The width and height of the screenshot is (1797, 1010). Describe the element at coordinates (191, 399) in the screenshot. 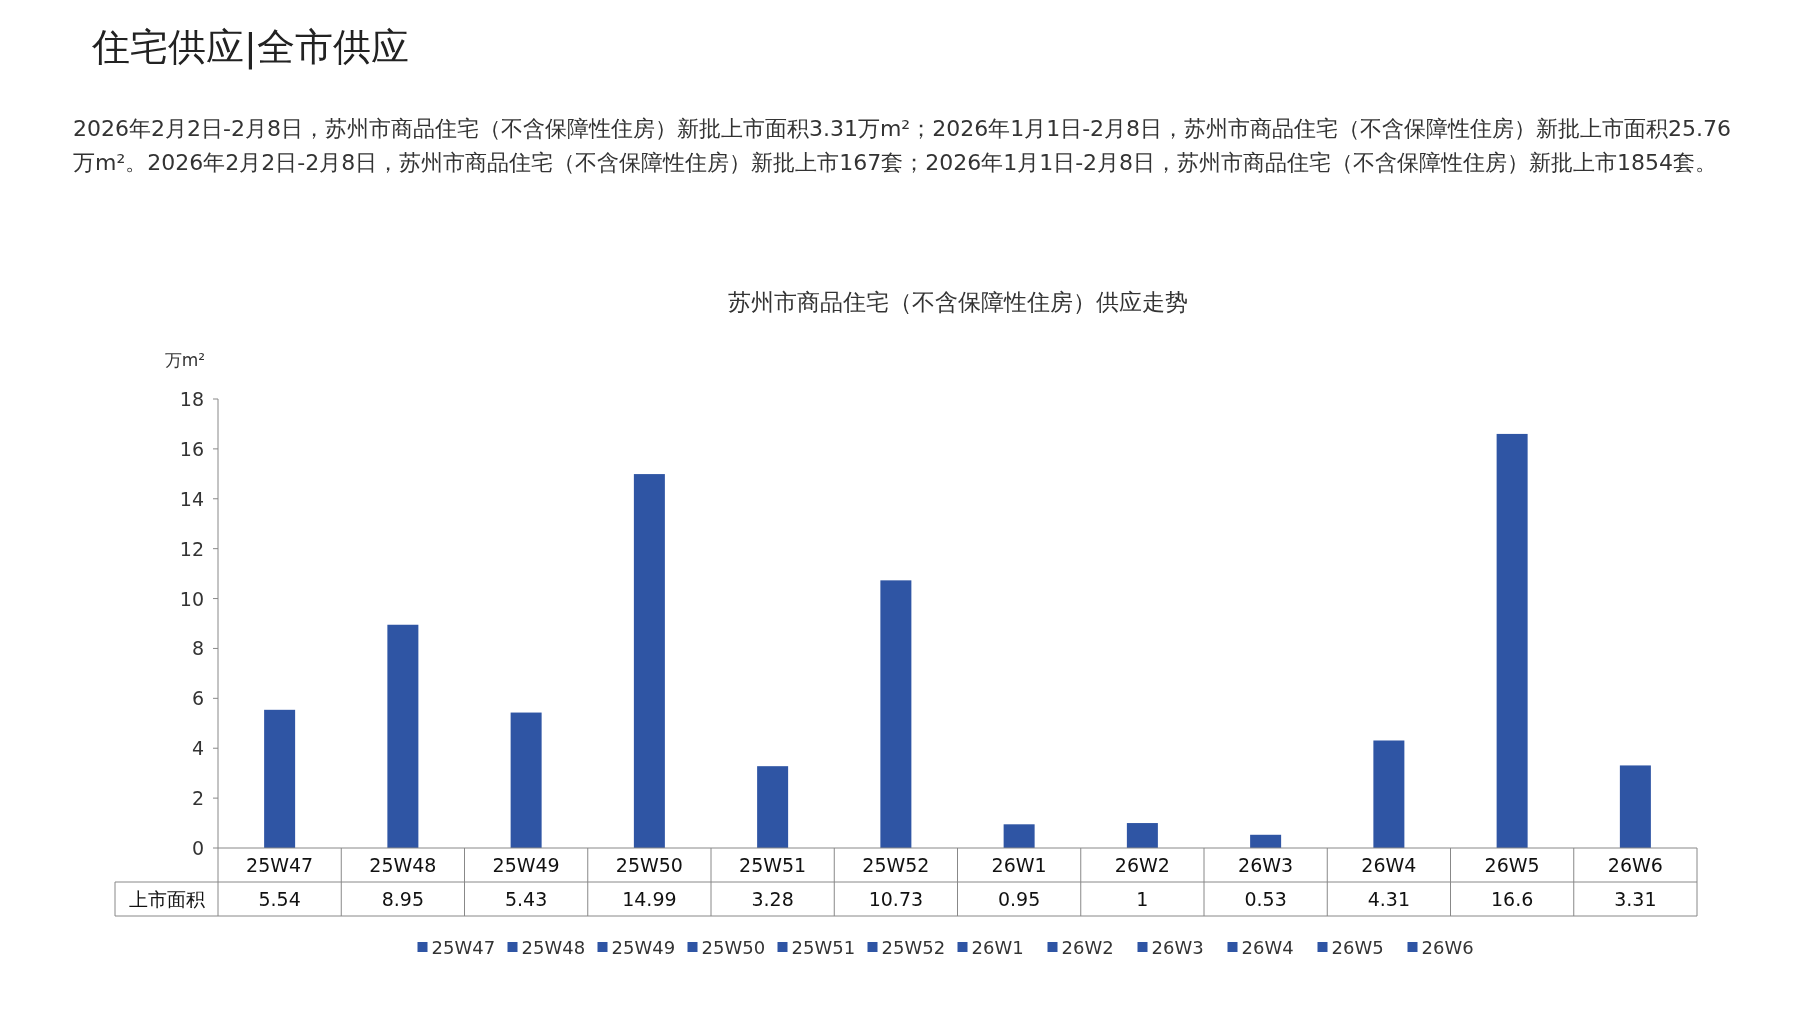

I see `y-tick-label: 18` at that location.